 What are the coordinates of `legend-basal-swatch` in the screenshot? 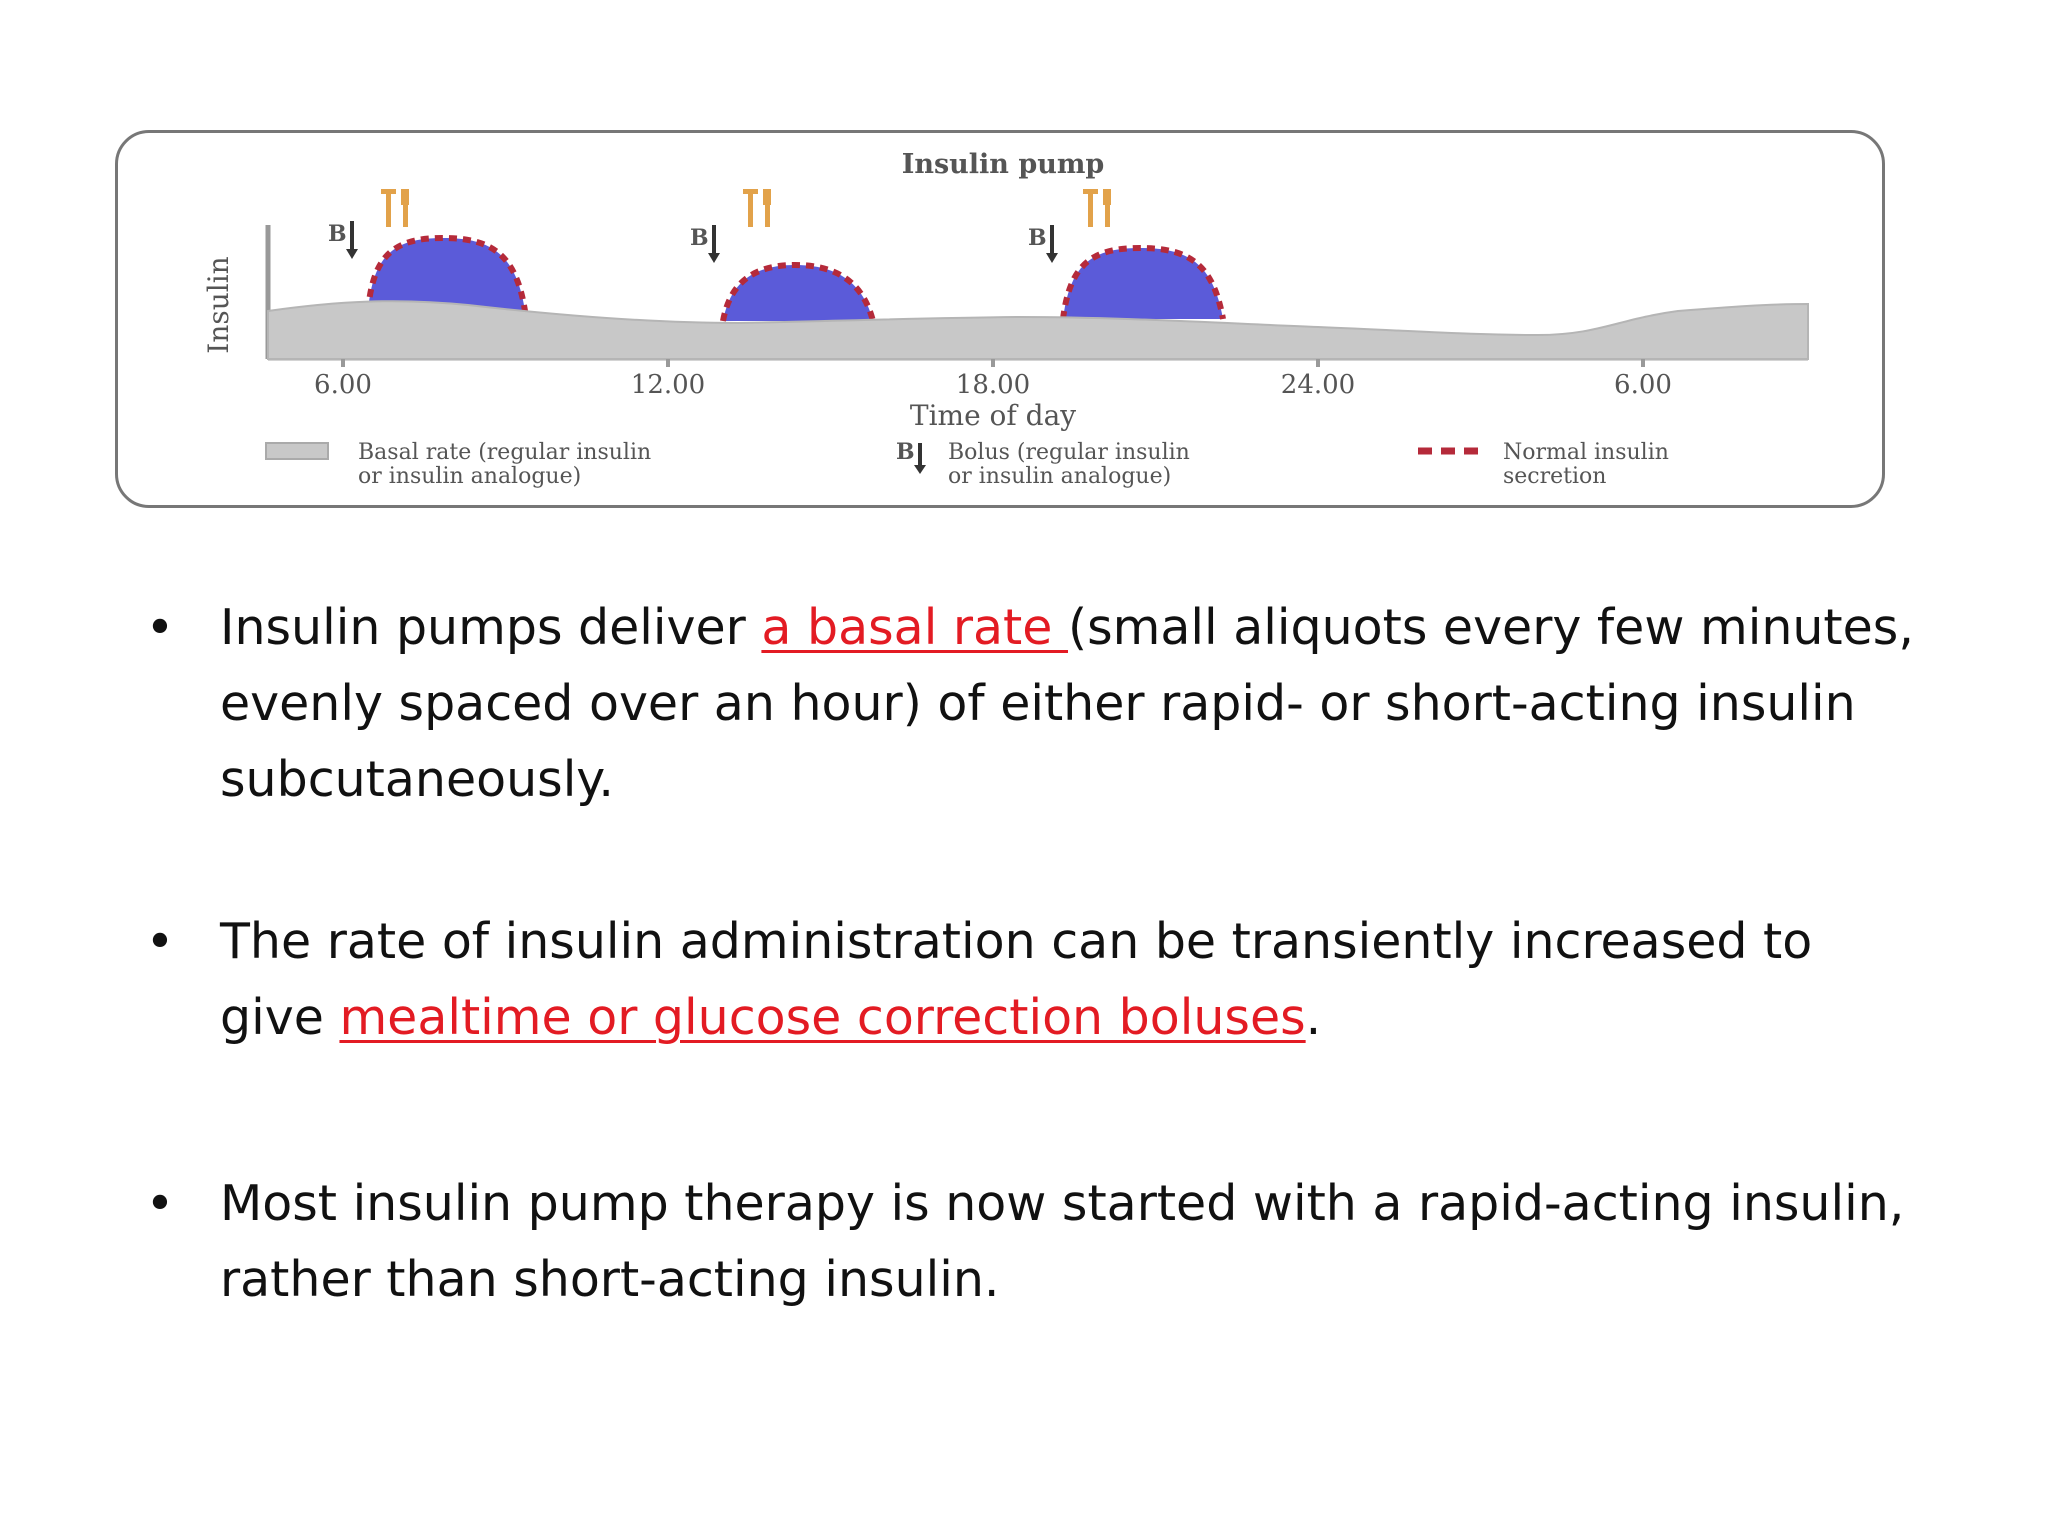 It's located at (297, 451).